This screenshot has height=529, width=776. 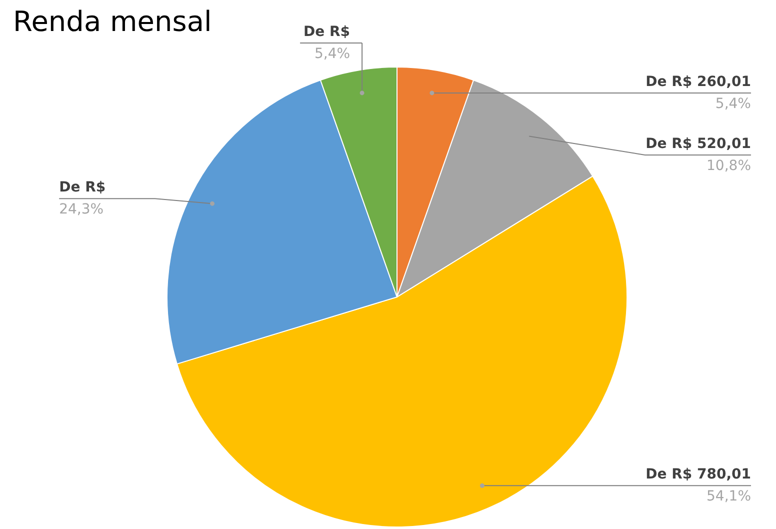 What do you see at coordinates (728, 496) in the screenshot?
I see `data-label: 54,1%` at bounding box center [728, 496].